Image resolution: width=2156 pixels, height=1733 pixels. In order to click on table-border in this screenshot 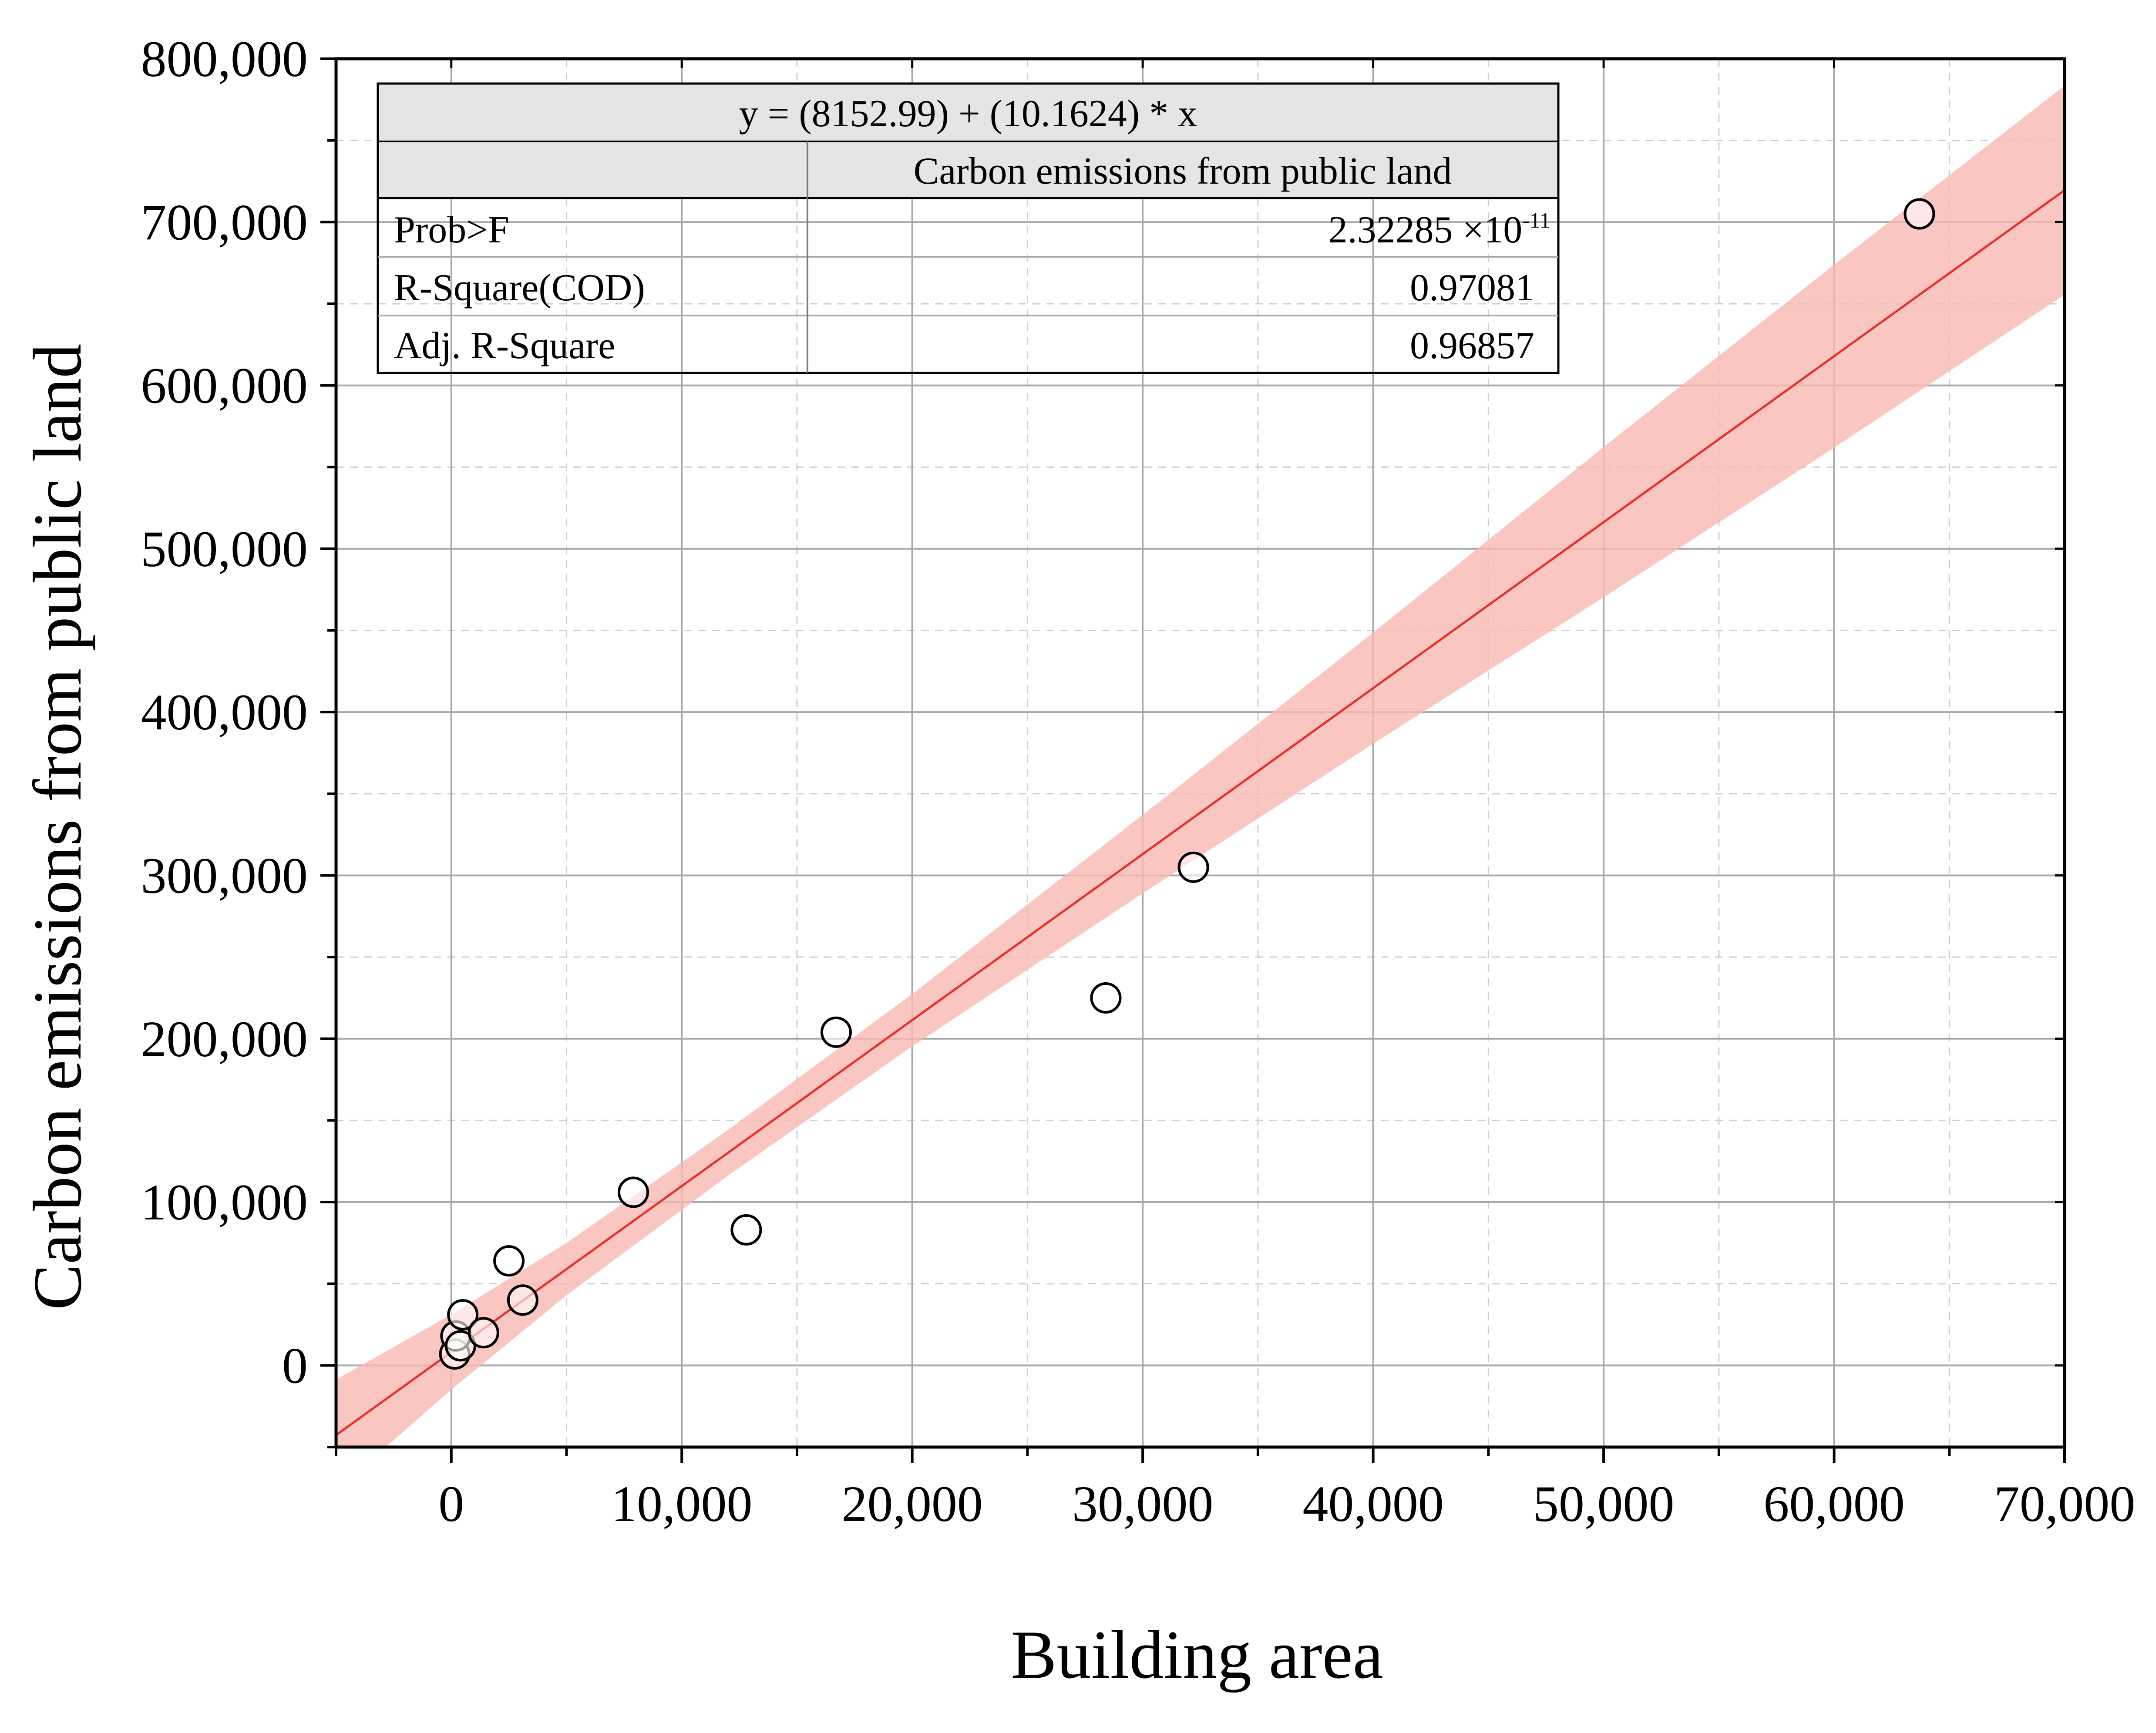, I will do `click(968, 228)`.